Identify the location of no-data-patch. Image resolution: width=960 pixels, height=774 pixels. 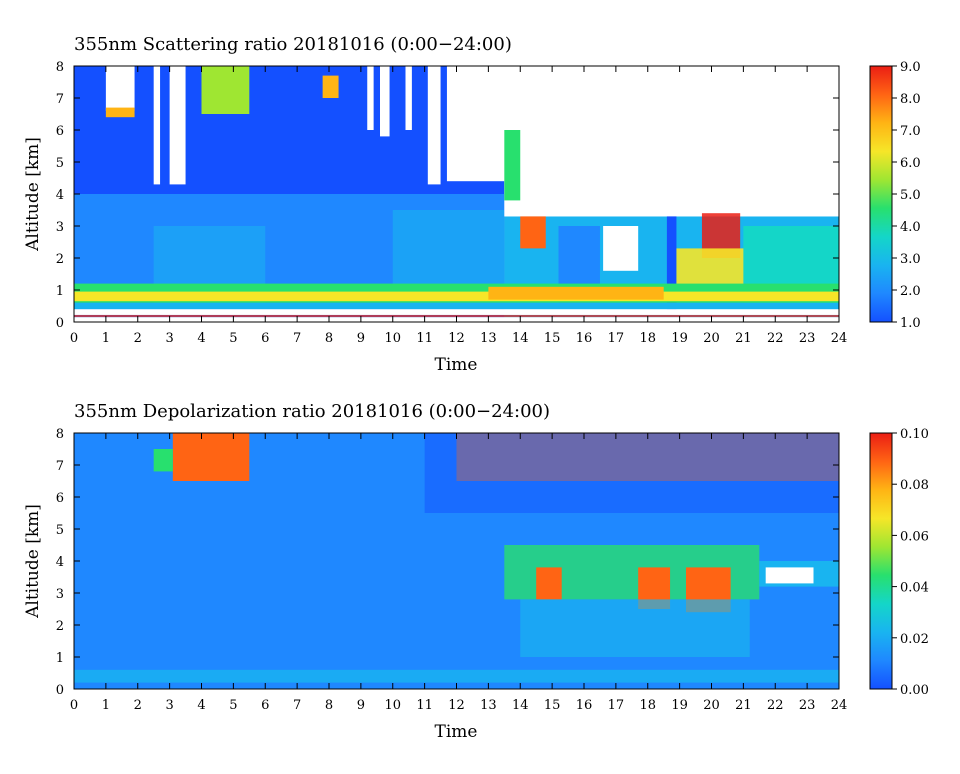
(789, 575).